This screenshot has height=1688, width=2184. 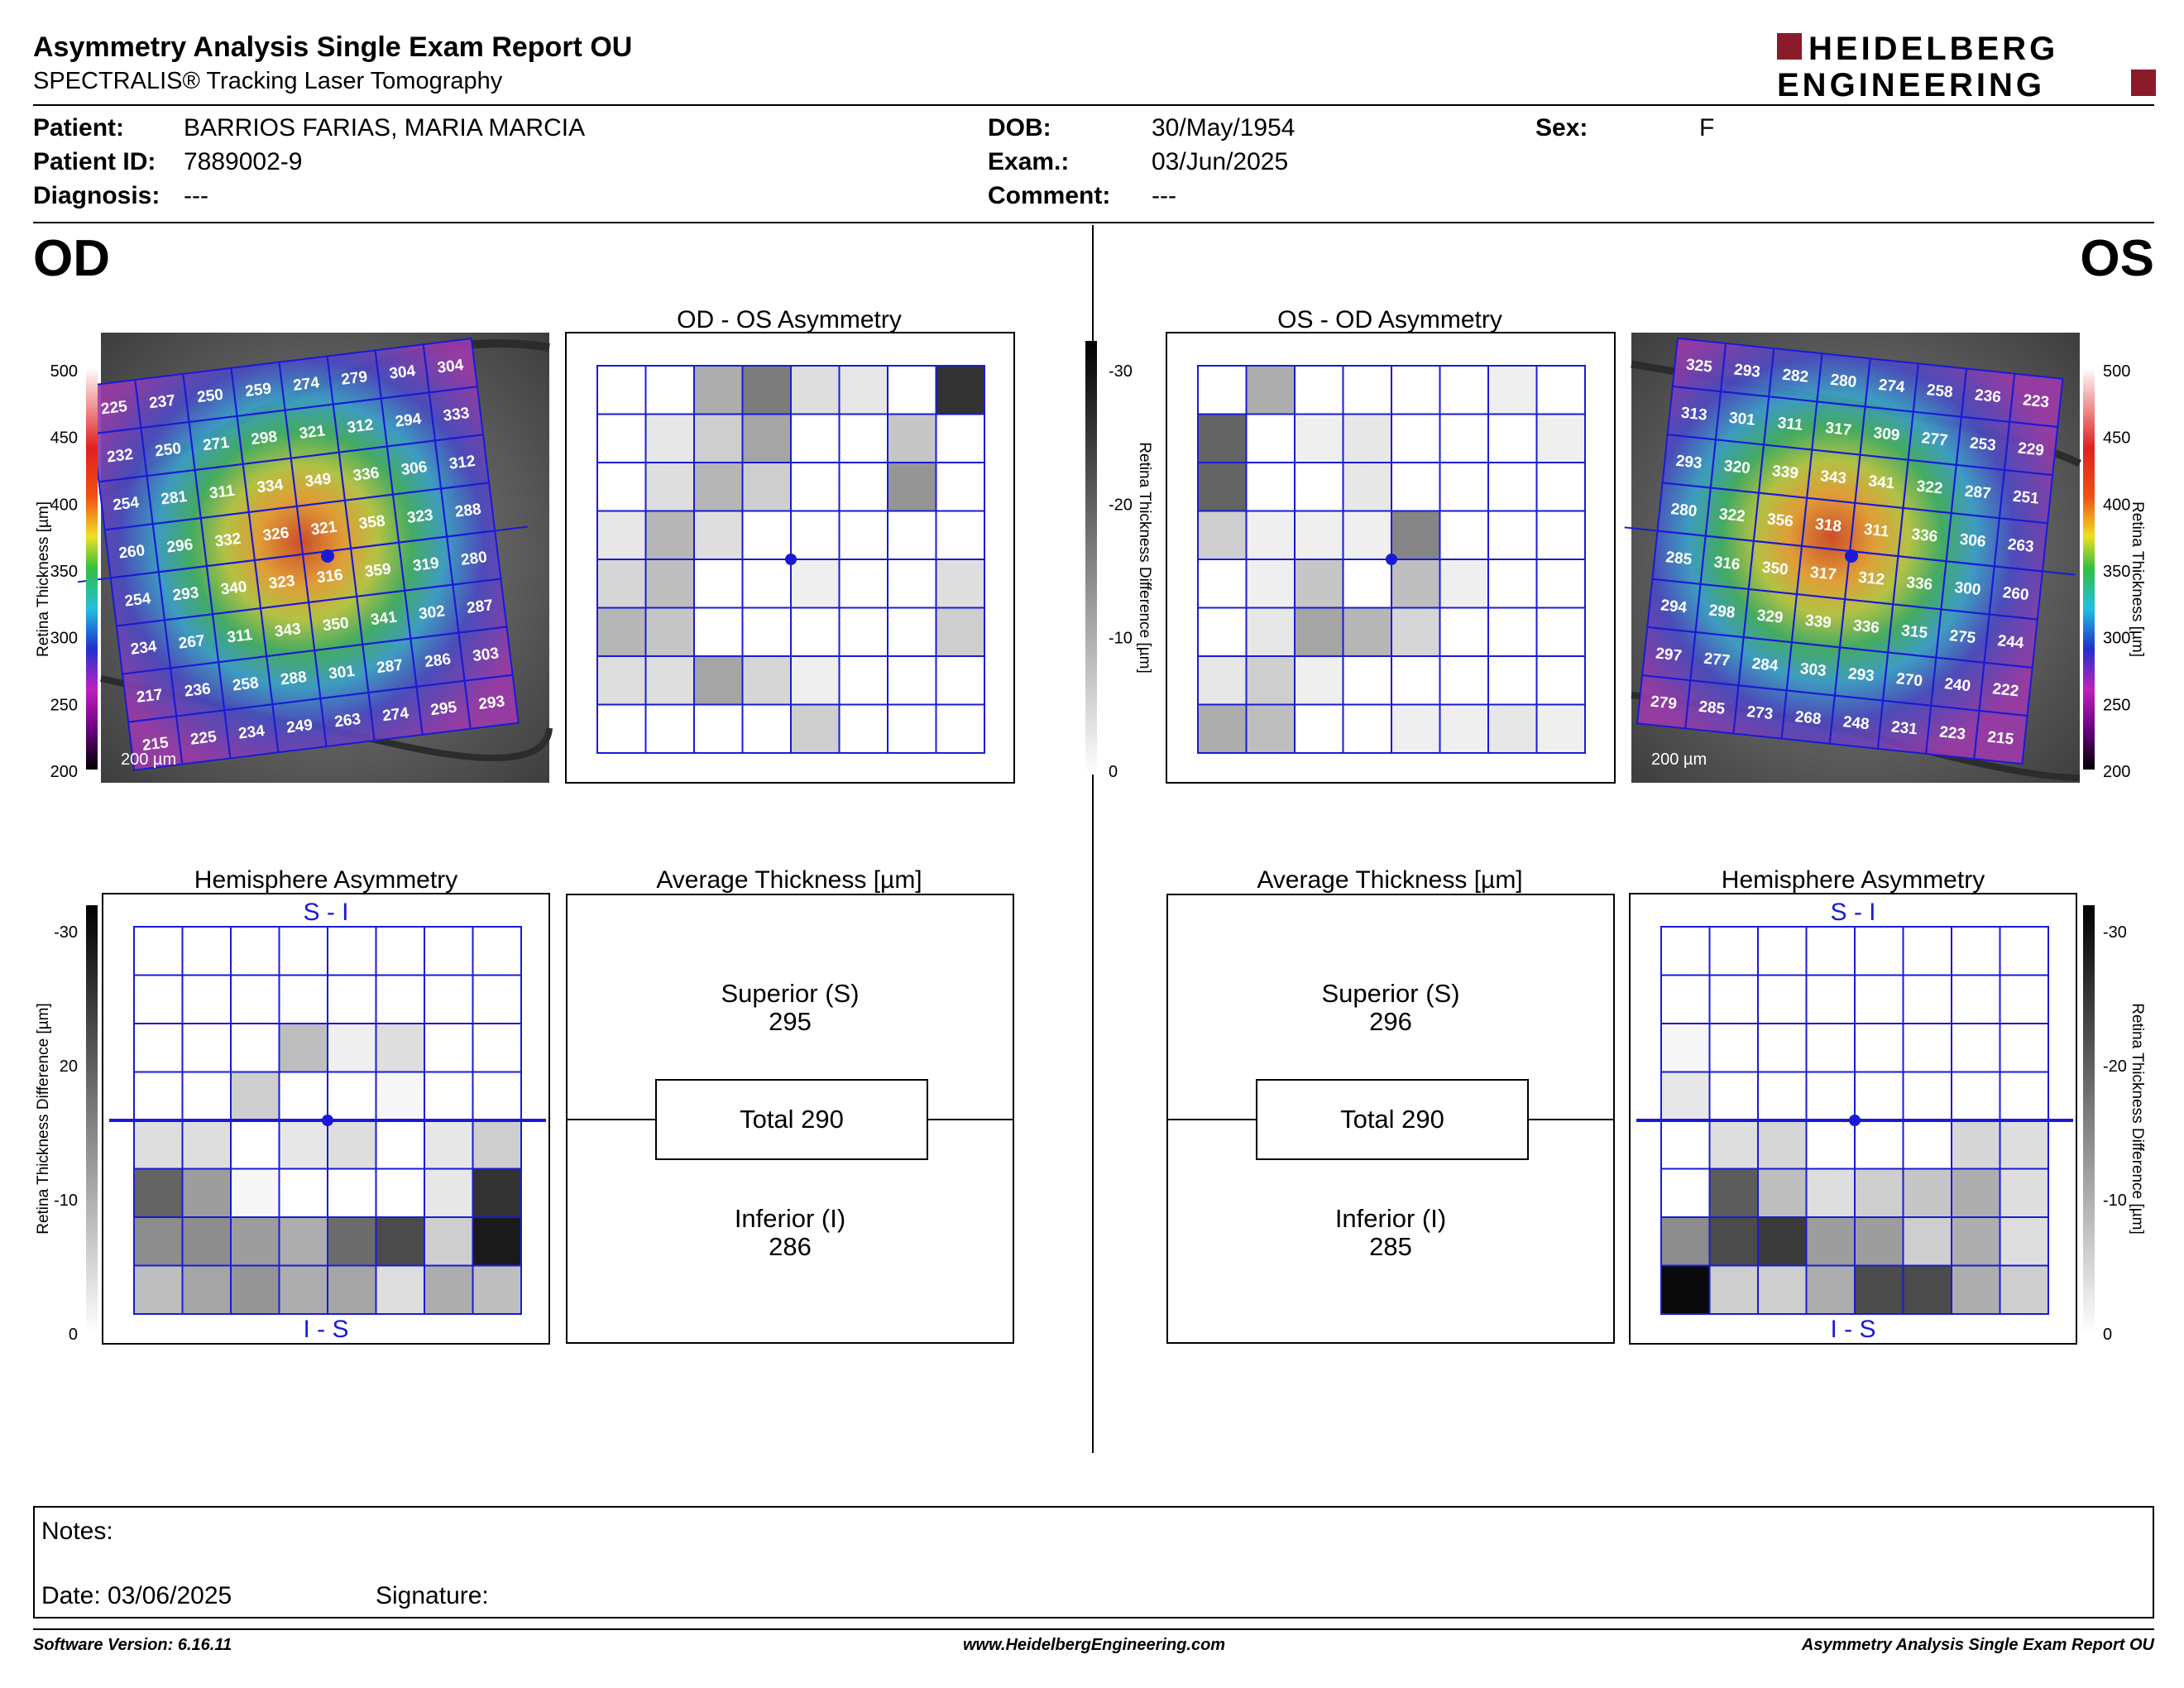 What do you see at coordinates (1909, 680) in the screenshot?
I see `os-thickness-value: 270` at bounding box center [1909, 680].